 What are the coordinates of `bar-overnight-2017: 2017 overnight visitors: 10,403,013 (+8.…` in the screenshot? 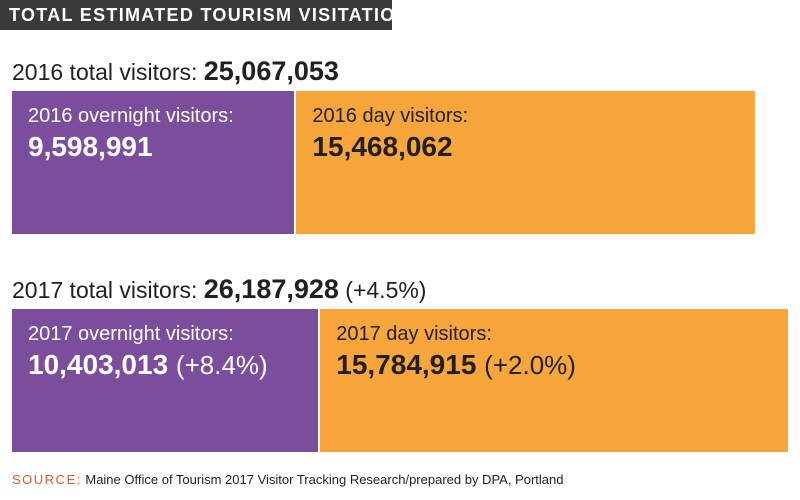 It's located at (165, 380).